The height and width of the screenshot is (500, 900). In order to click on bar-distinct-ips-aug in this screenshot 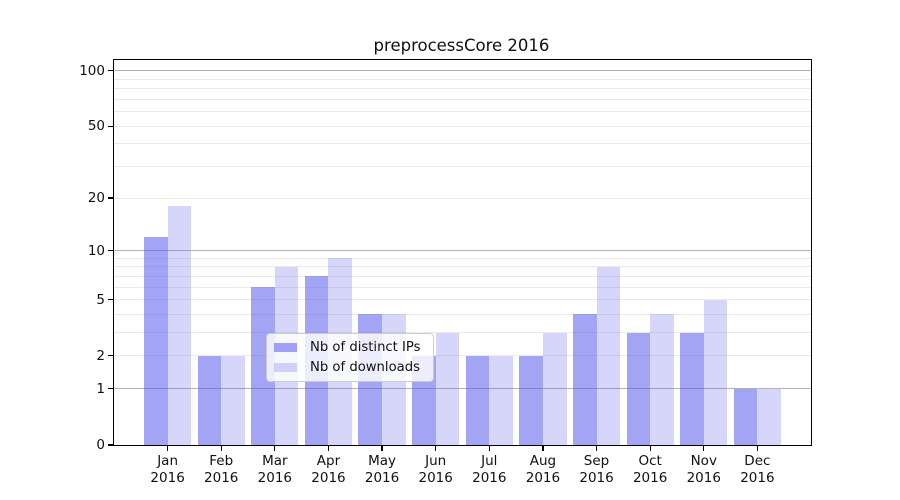, I will do `click(531, 400)`.